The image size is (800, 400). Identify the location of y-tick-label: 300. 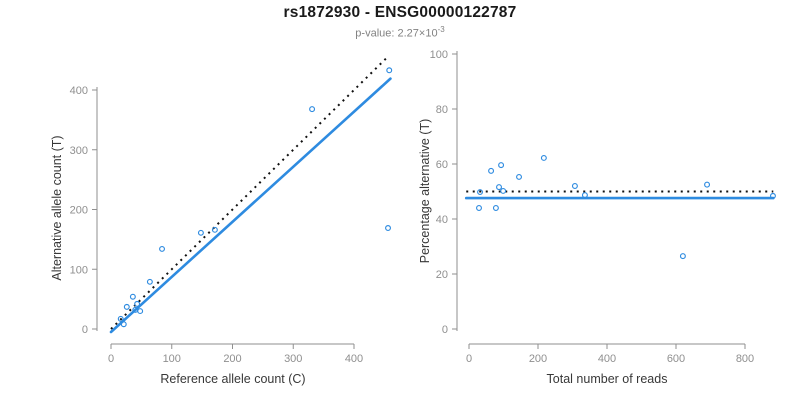
(79, 151).